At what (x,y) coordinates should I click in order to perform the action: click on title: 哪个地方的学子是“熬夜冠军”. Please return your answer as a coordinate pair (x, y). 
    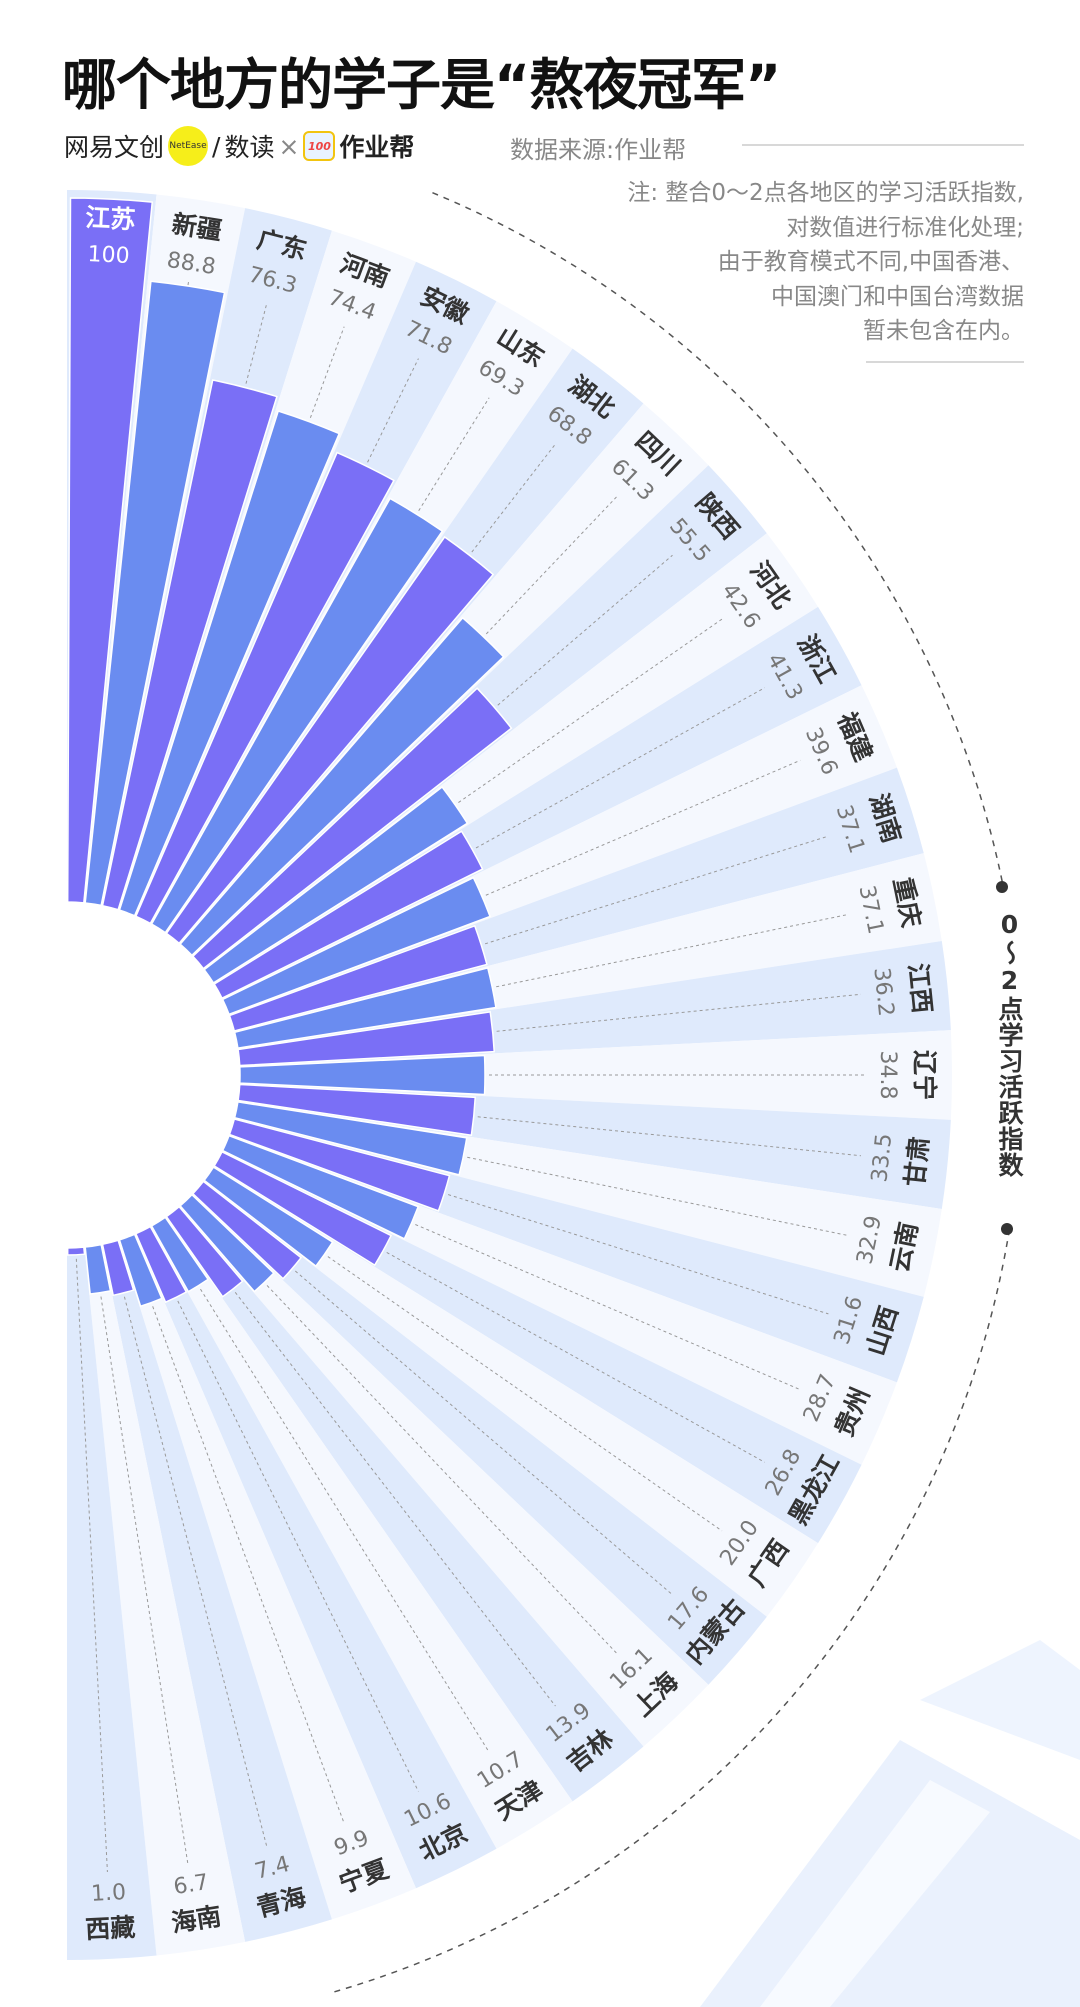
    Looking at the image, I should click on (421, 85).